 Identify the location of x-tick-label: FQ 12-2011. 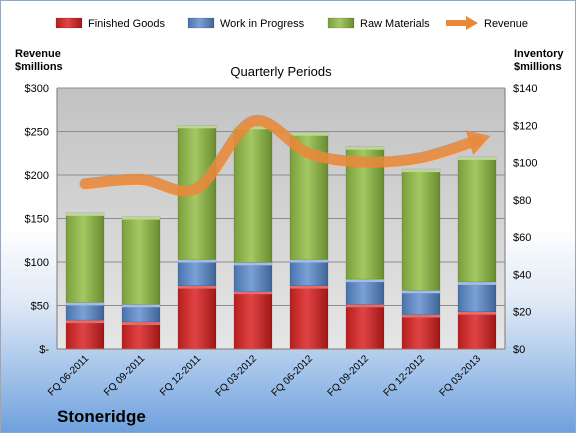
(180, 375).